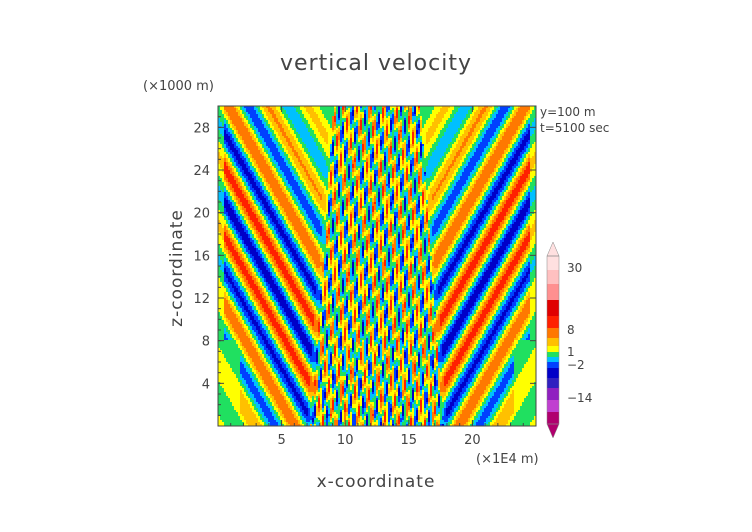  Describe the element at coordinates (345, 440) in the screenshot. I see `x-tick-label: 10` at that location.